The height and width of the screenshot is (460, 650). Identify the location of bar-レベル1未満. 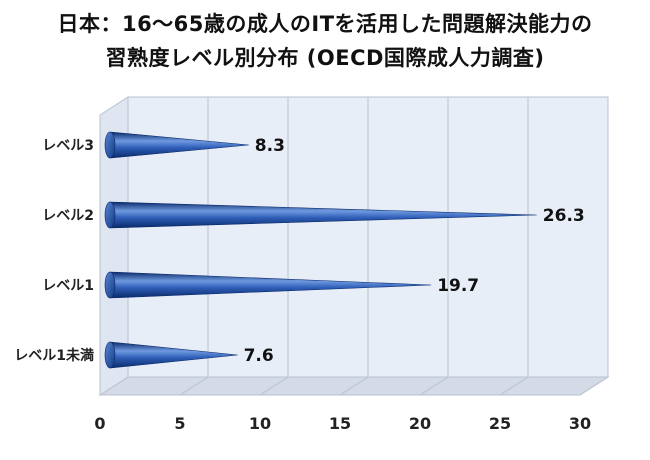
(171, 355).